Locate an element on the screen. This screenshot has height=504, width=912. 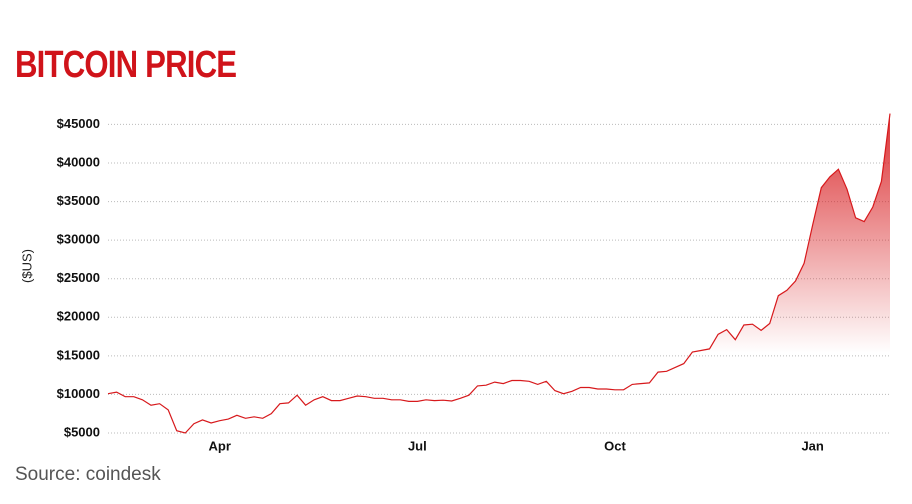
y-tick-label: $10000 is located at coordinates (78, 393).